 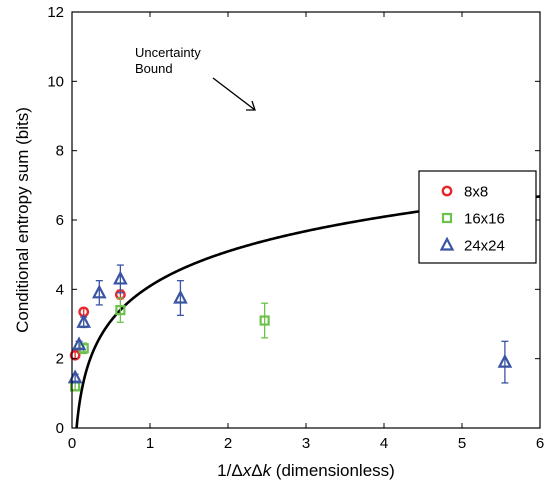 I want to click on x-axis-label-part-1: x, so click(x=247, y=470).